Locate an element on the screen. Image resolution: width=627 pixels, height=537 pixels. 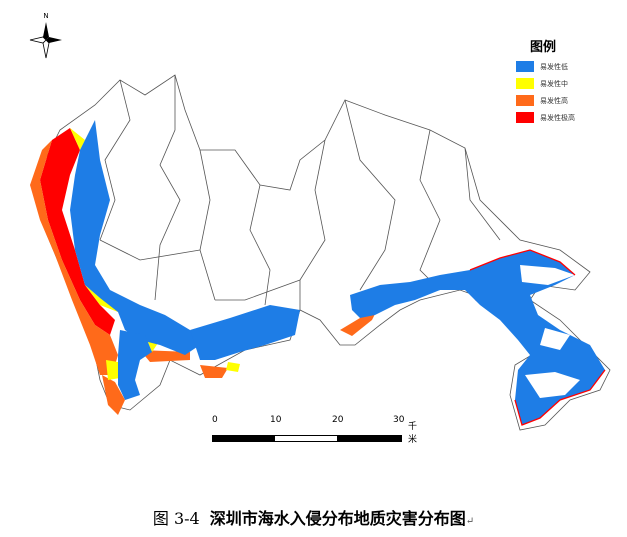
legend-label: 易发性中 is located at coordinates (554, 83).